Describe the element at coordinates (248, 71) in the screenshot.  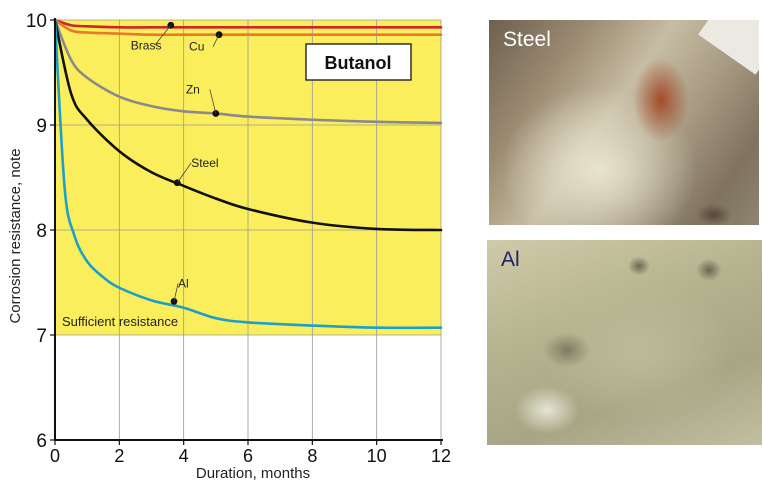
I see `series-line-zn` at that location.